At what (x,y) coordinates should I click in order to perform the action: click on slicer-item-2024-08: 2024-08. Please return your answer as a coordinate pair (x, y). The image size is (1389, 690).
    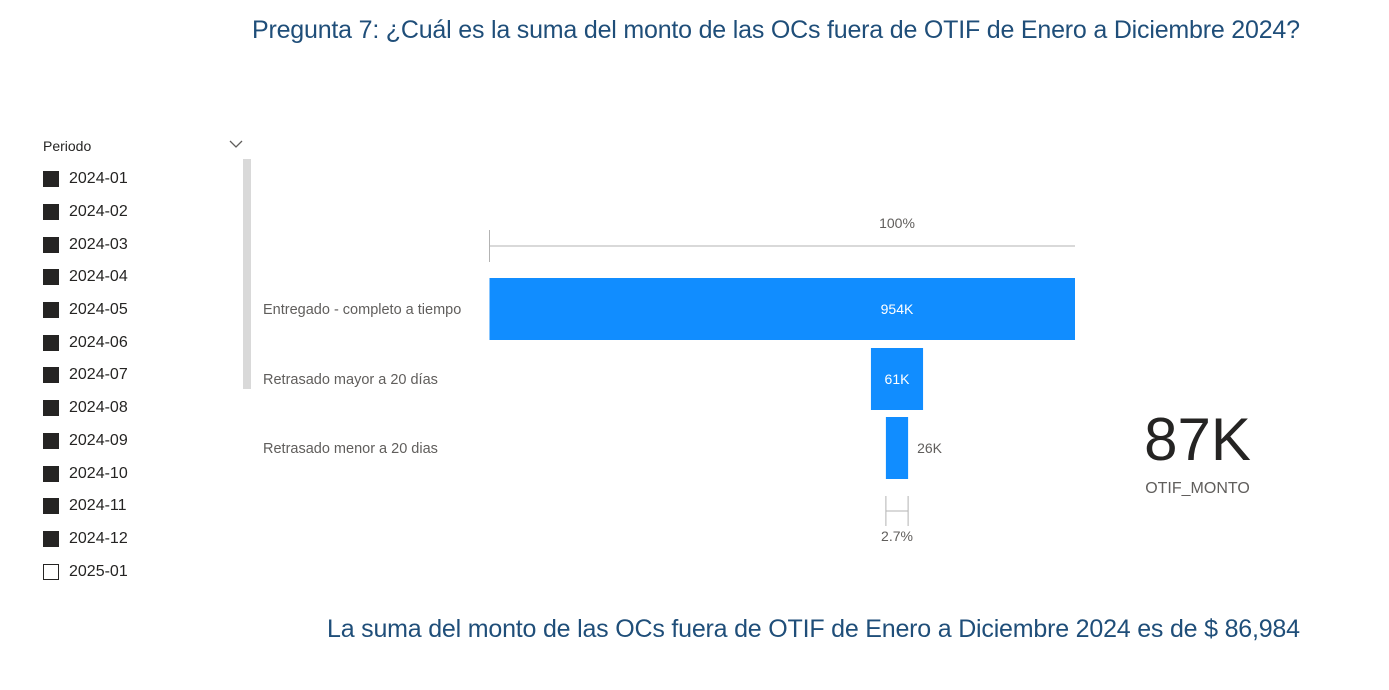
    Looking at the image, I should click on (85, 408).